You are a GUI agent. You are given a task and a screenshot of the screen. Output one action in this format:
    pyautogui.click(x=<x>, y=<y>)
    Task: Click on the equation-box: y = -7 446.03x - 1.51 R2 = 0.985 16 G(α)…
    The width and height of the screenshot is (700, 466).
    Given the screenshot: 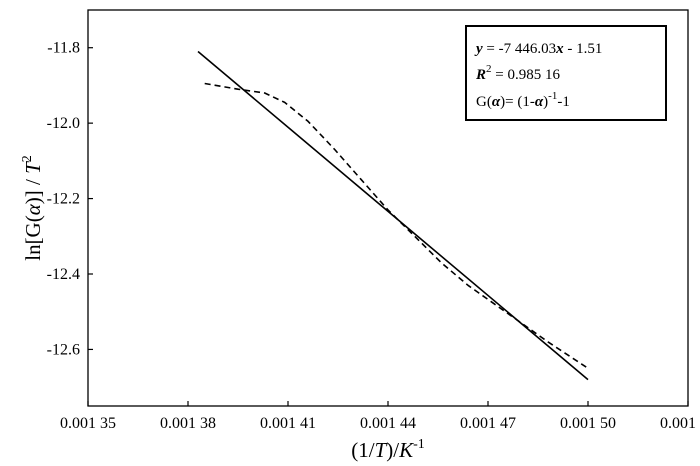 What is the action you would take?
    pyautogui.click(x=566, y=73)
    